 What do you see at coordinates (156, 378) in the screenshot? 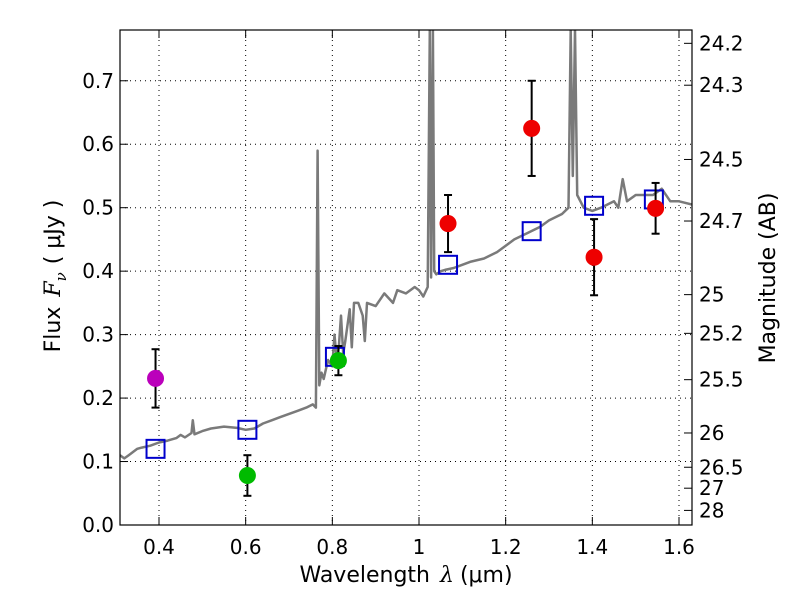
I see `data-point-magenta` at bounding box center [156, 378].